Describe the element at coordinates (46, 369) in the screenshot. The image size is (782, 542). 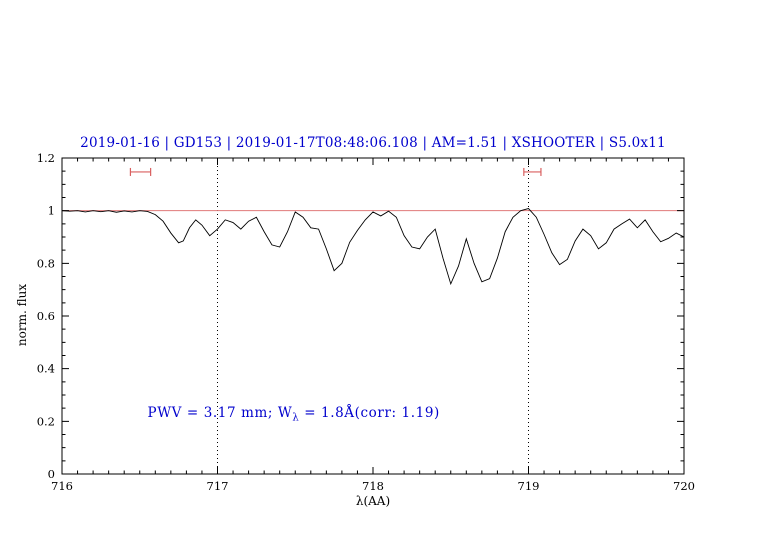
I see `y-tick-label-0.4: 0.4` at that location.